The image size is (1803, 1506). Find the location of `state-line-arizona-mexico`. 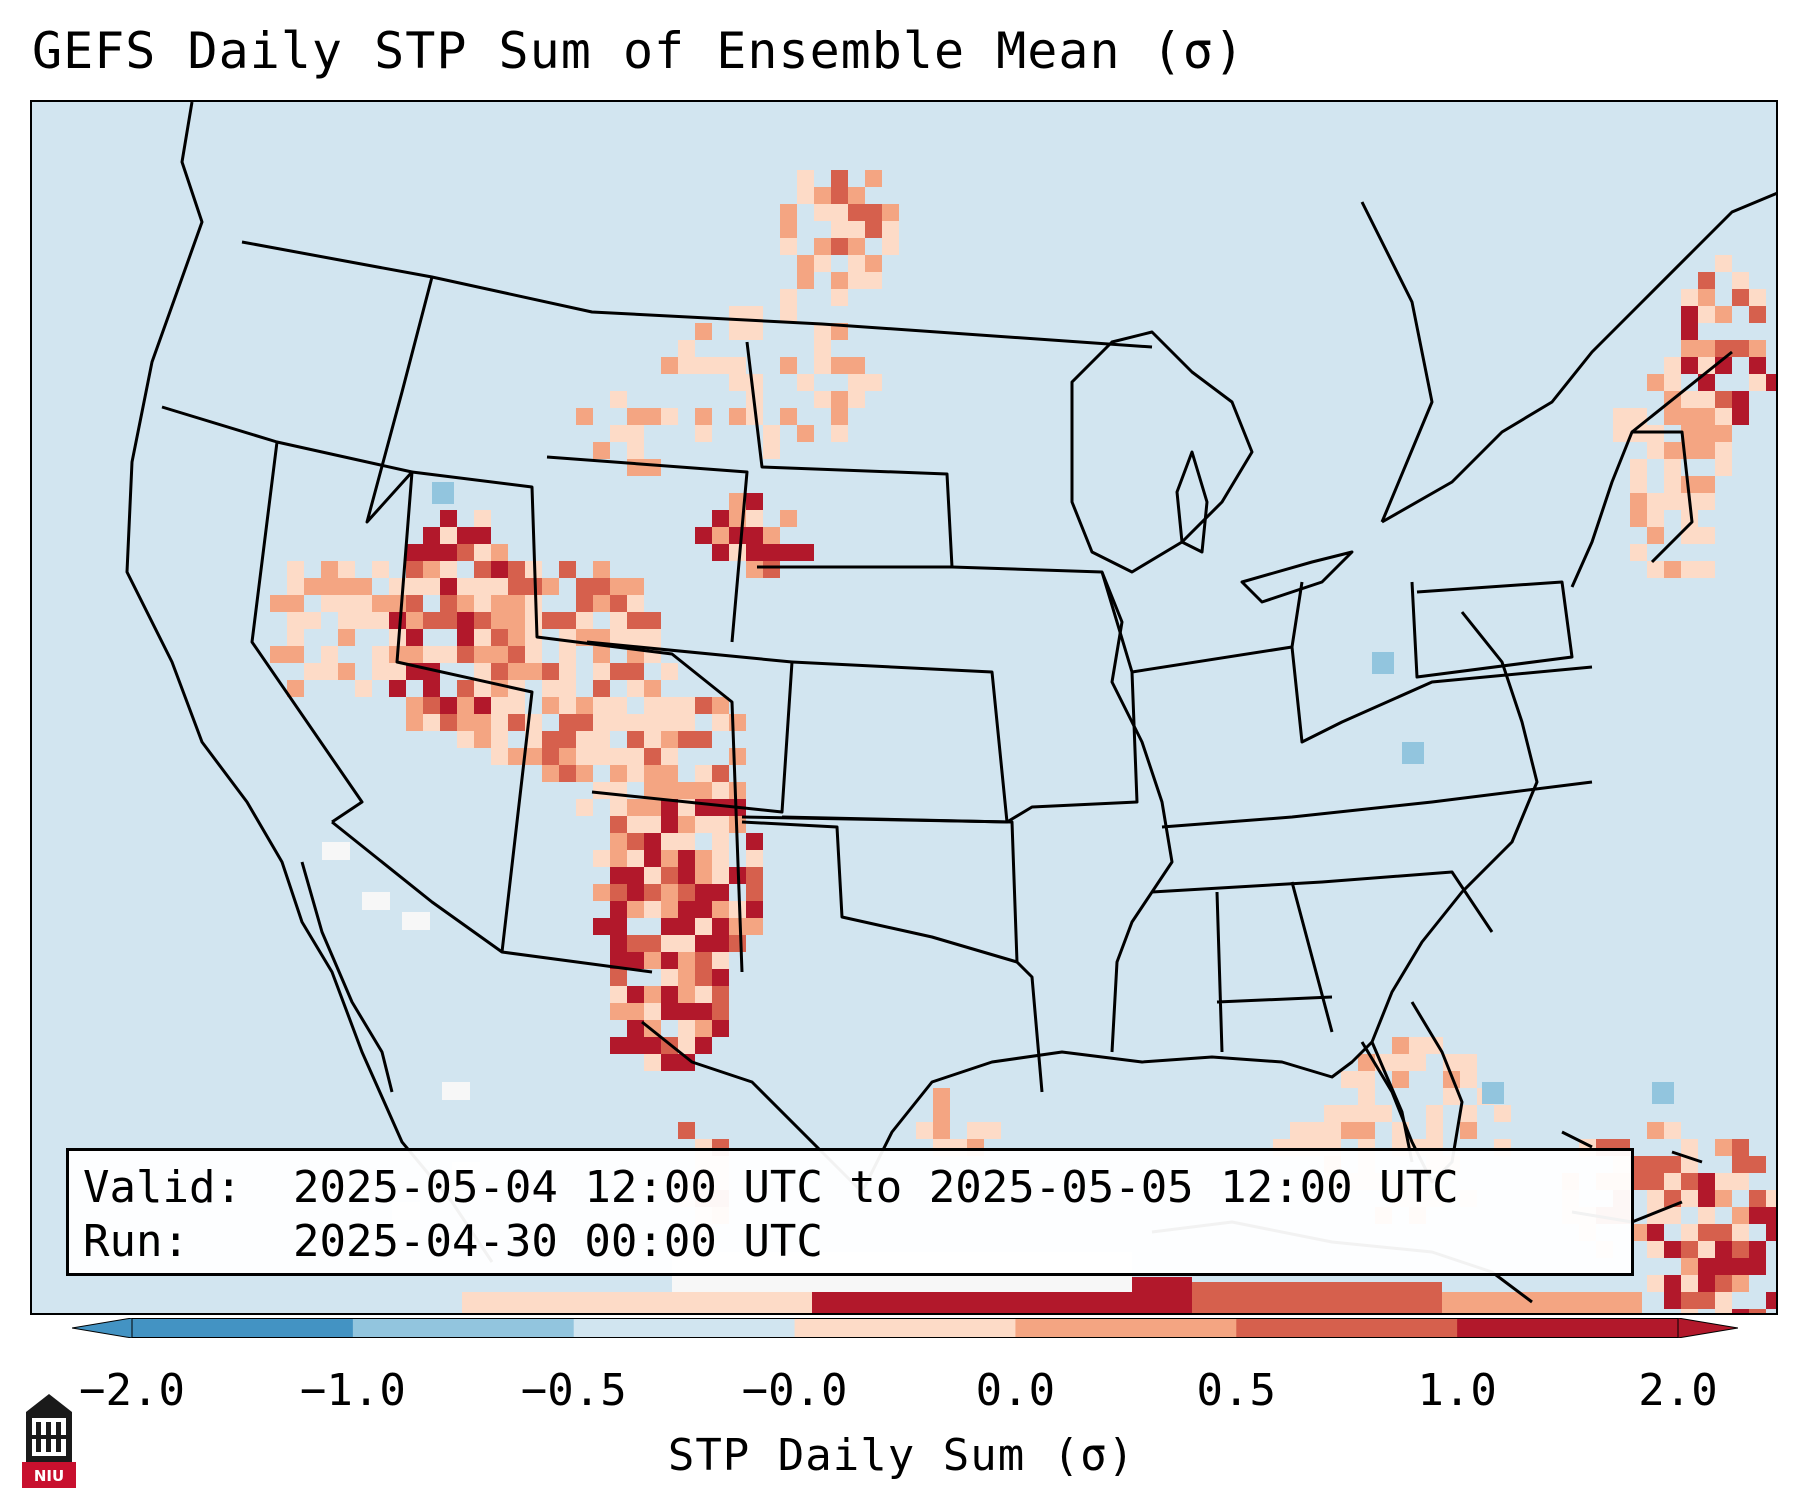

state-line-arizona-mexico is located at coordinates (492, 897).